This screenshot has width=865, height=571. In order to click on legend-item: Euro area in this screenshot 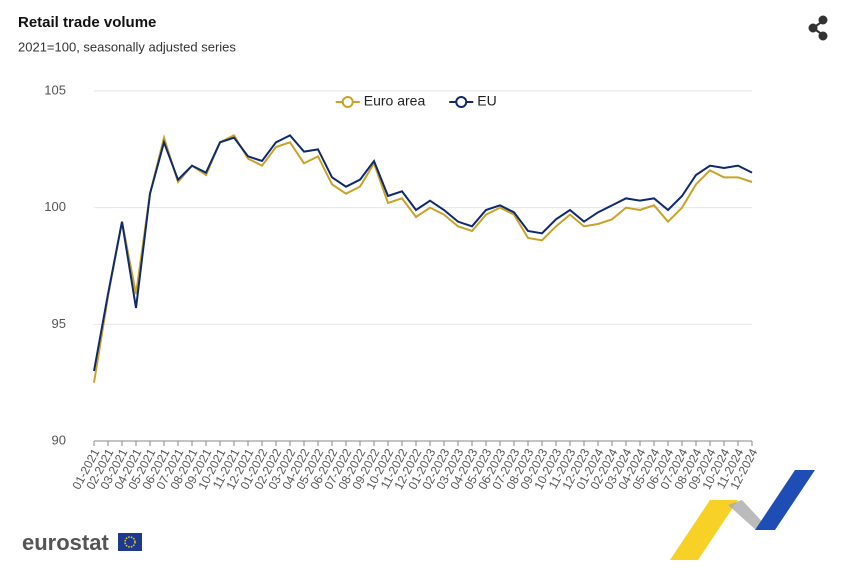, I will do `click(380, 101)`.